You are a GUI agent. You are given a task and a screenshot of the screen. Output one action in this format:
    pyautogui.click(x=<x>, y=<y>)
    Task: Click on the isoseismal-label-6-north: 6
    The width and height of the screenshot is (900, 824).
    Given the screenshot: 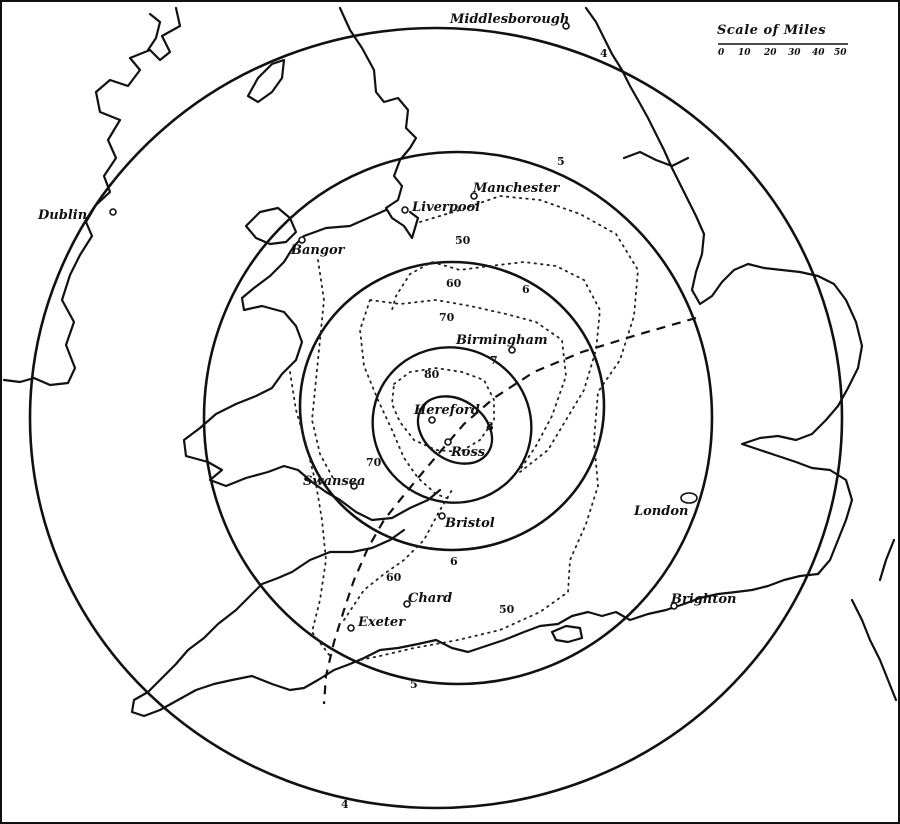 What is the action you would take?
    pyautogui.click(x=526, y=289)
    